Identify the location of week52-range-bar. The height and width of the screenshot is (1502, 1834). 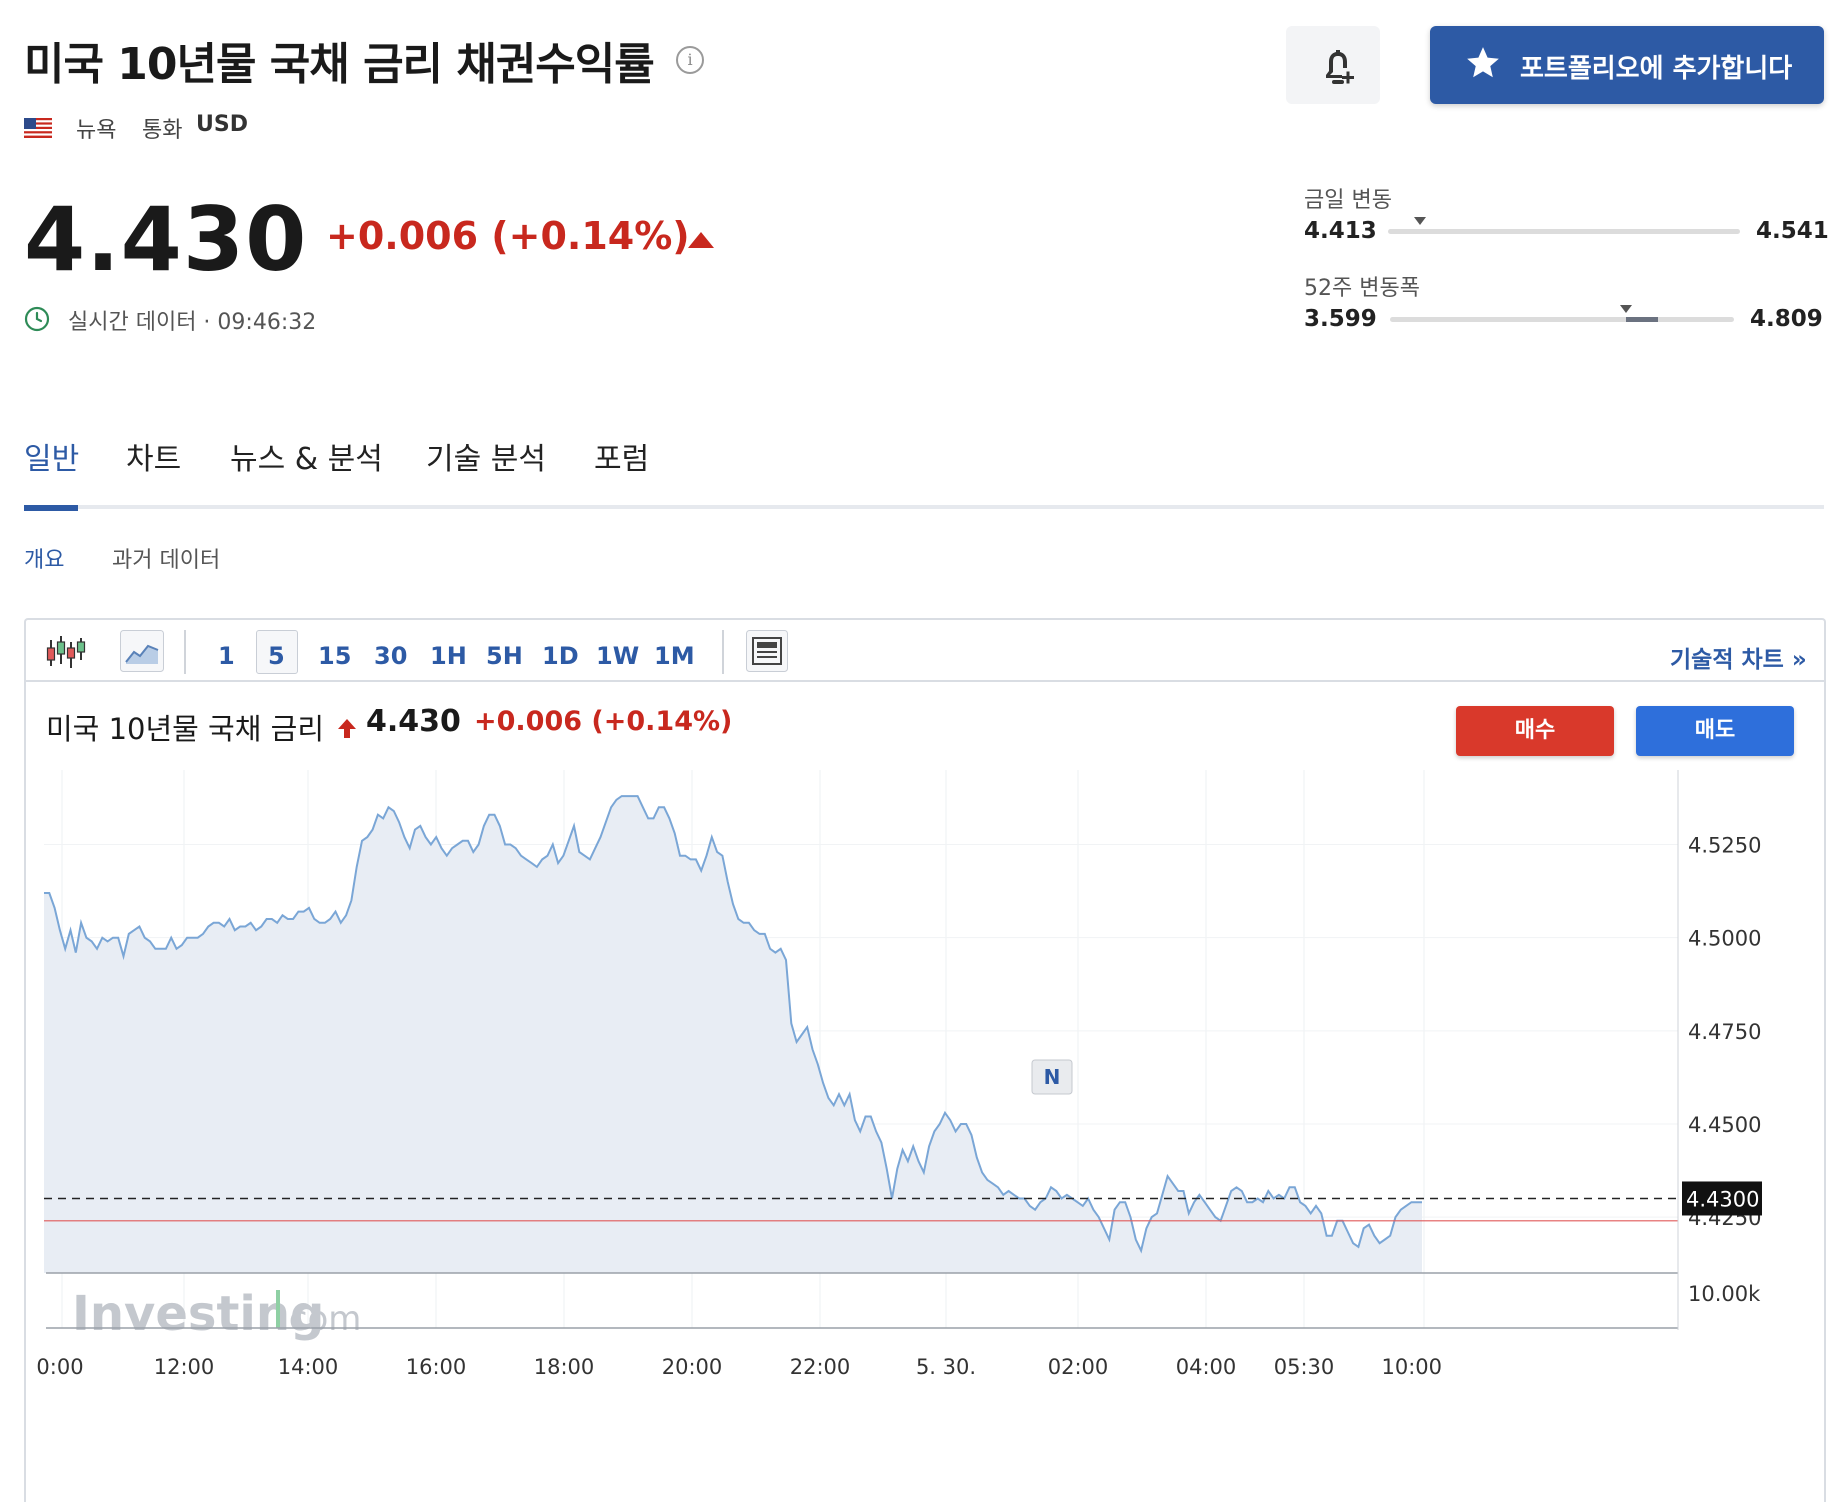
(1562, 313).